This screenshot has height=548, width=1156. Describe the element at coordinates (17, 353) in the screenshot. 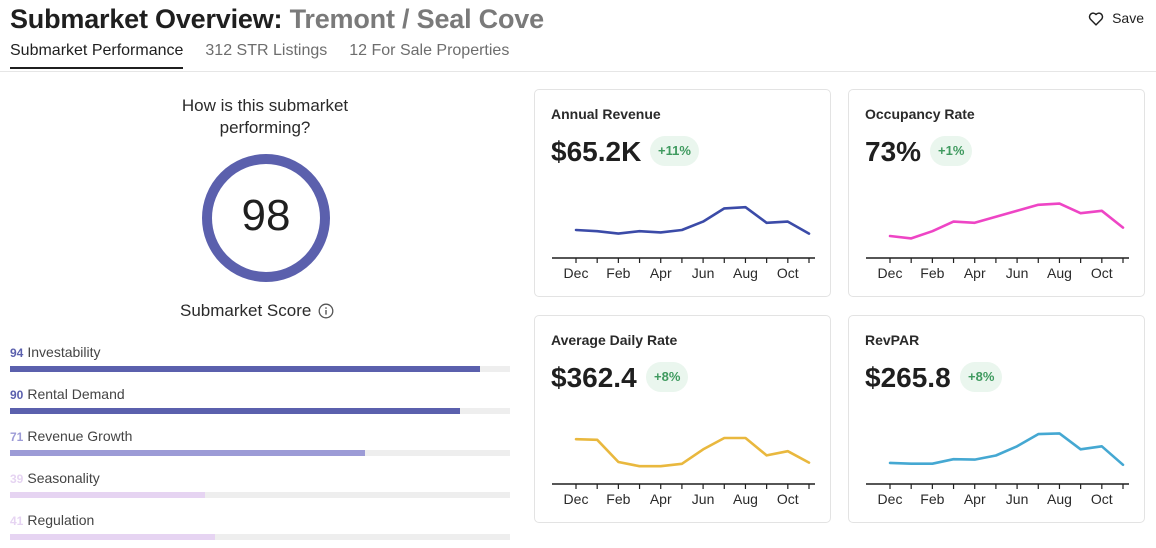

I see `metric-value: 94` at that location.